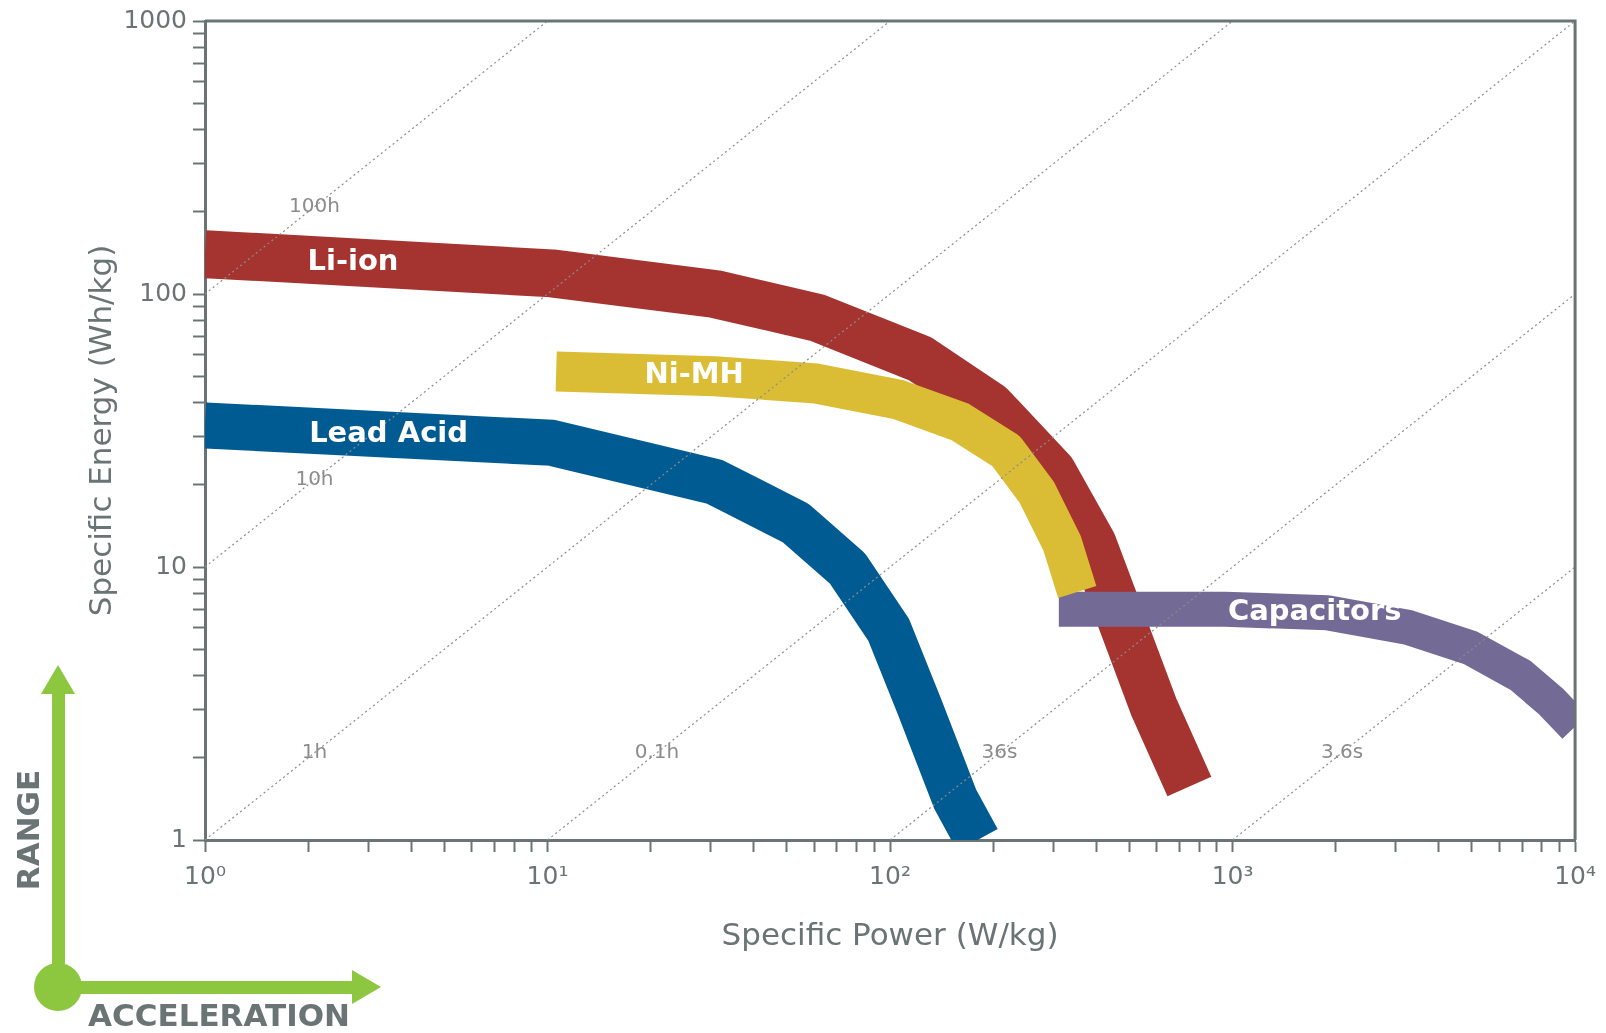 This screenshot has height=1033, width=1606. Describe the element at coordinates (314, 750) in the screenshot. I see `series-label: 1h` at that location.